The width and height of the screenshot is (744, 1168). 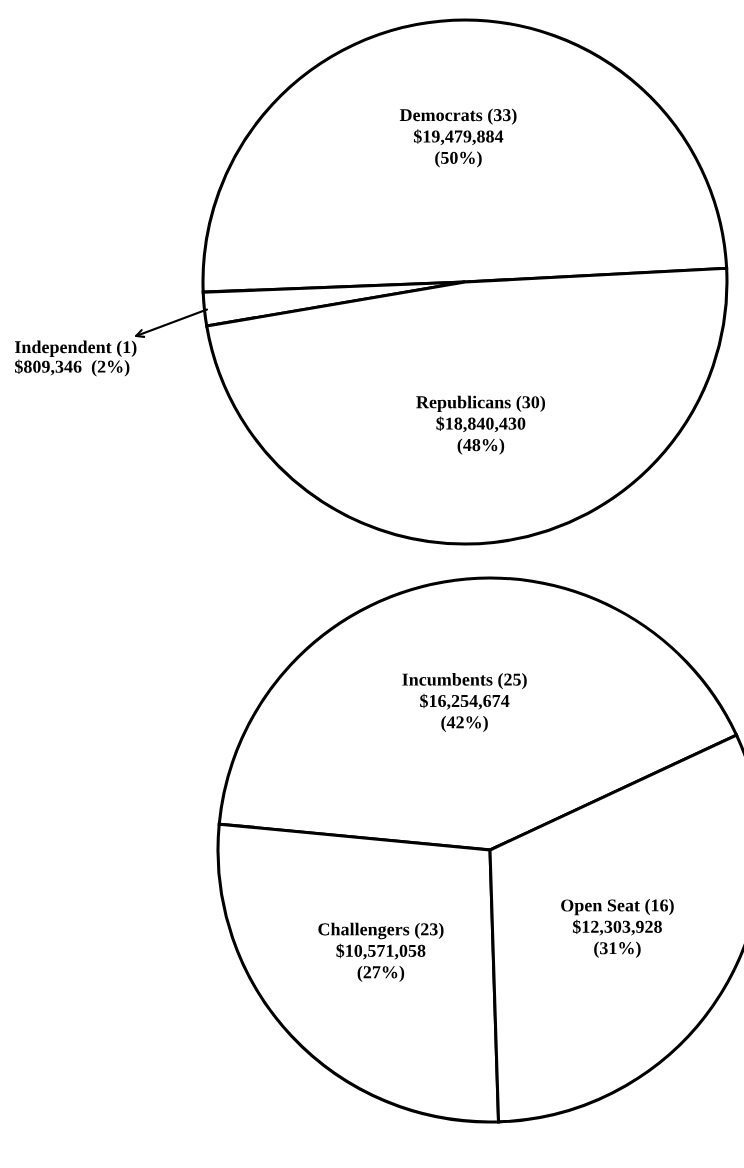 What do you see at coordinates (617, 938) in the screenshot?
I see `data-label: $12,303,928 (31%)` at bounding box center [617, 938].